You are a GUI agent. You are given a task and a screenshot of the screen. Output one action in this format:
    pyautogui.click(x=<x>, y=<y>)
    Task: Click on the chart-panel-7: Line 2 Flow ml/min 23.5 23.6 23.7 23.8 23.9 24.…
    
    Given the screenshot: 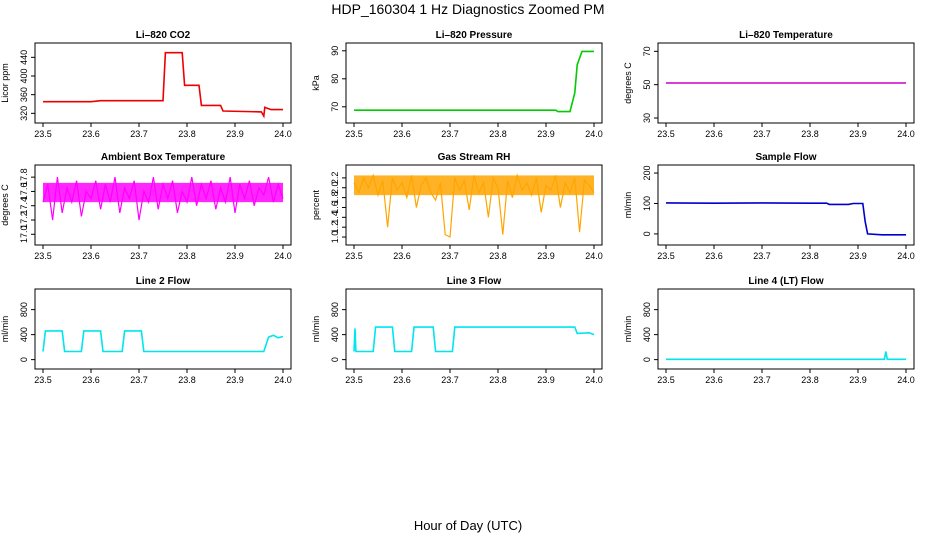 What is the action you would take?
    pyautogui.click(x=146, y=330)
    